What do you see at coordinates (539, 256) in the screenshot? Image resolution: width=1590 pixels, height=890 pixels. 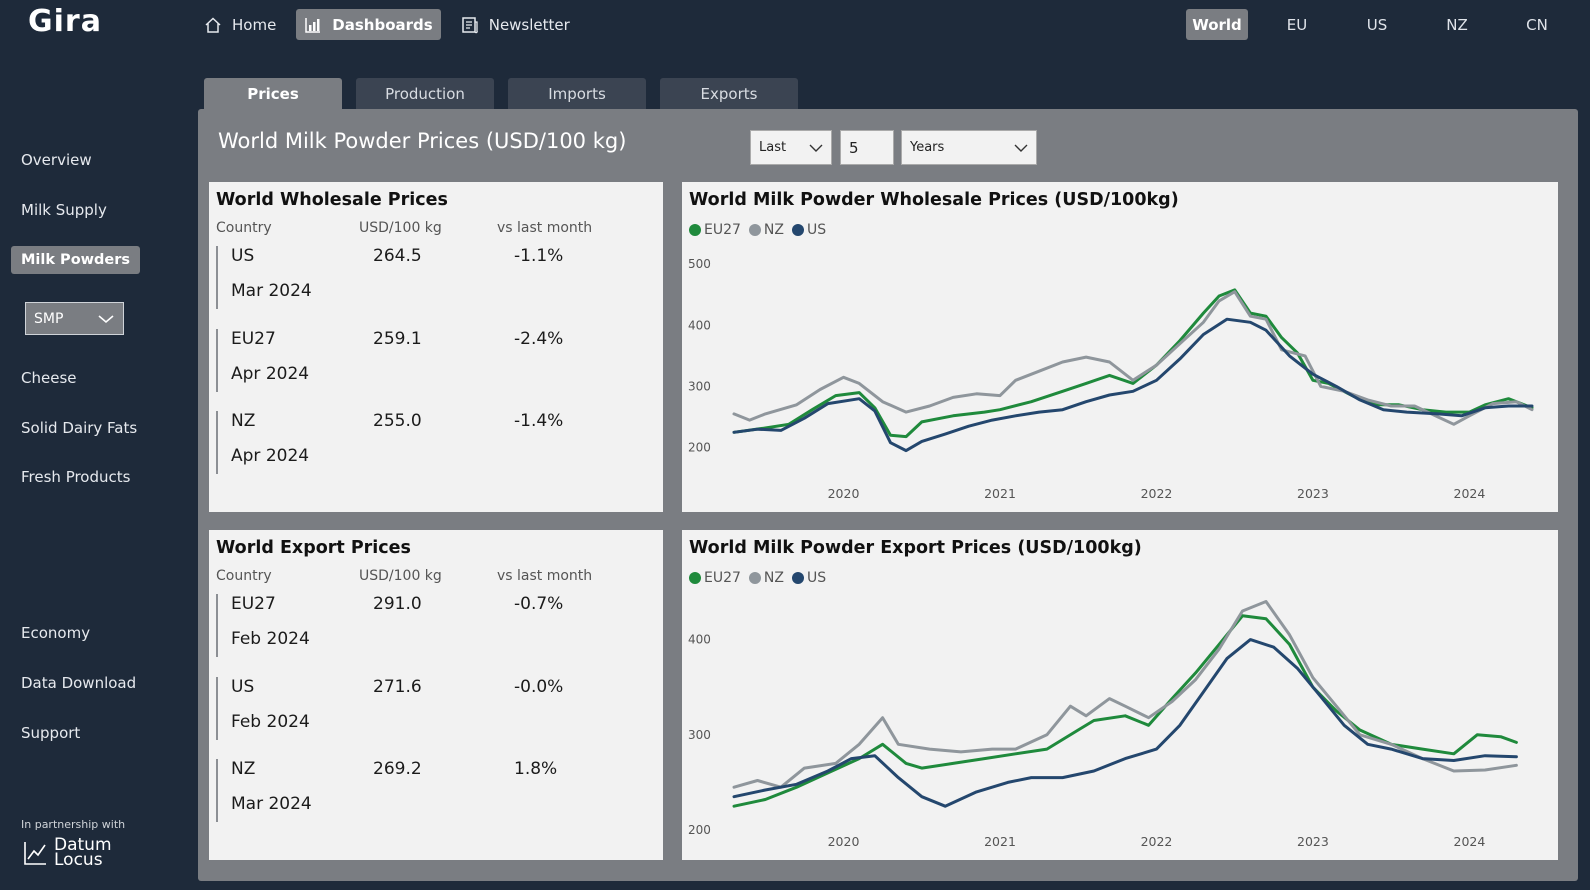 I see `row-change: -1.1%` at bounding box center [539, 256].